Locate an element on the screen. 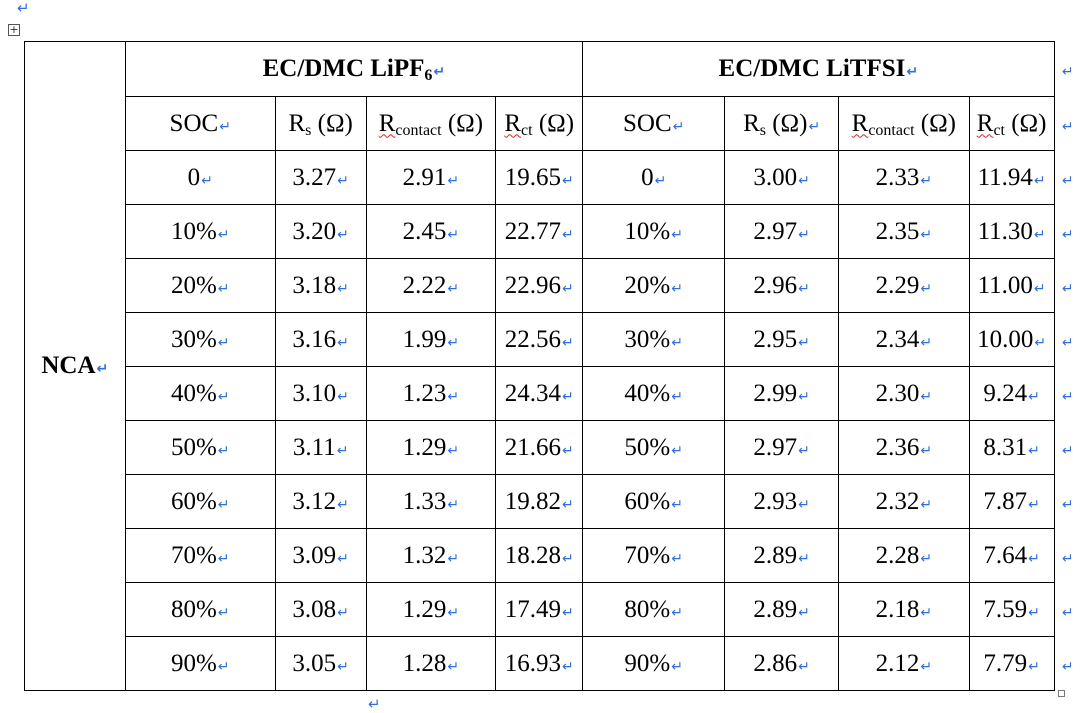 The height and width of the screenshot is (713, 1080). rs-cell-lipf6: 3.20↵ is located at coordinates (320, 232).